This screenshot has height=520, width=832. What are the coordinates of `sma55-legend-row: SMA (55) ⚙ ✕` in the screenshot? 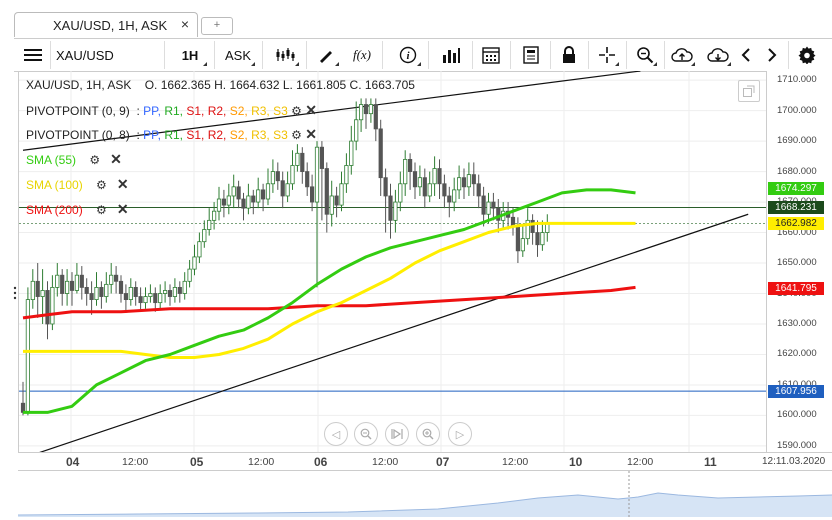 It's located at (74, 159).